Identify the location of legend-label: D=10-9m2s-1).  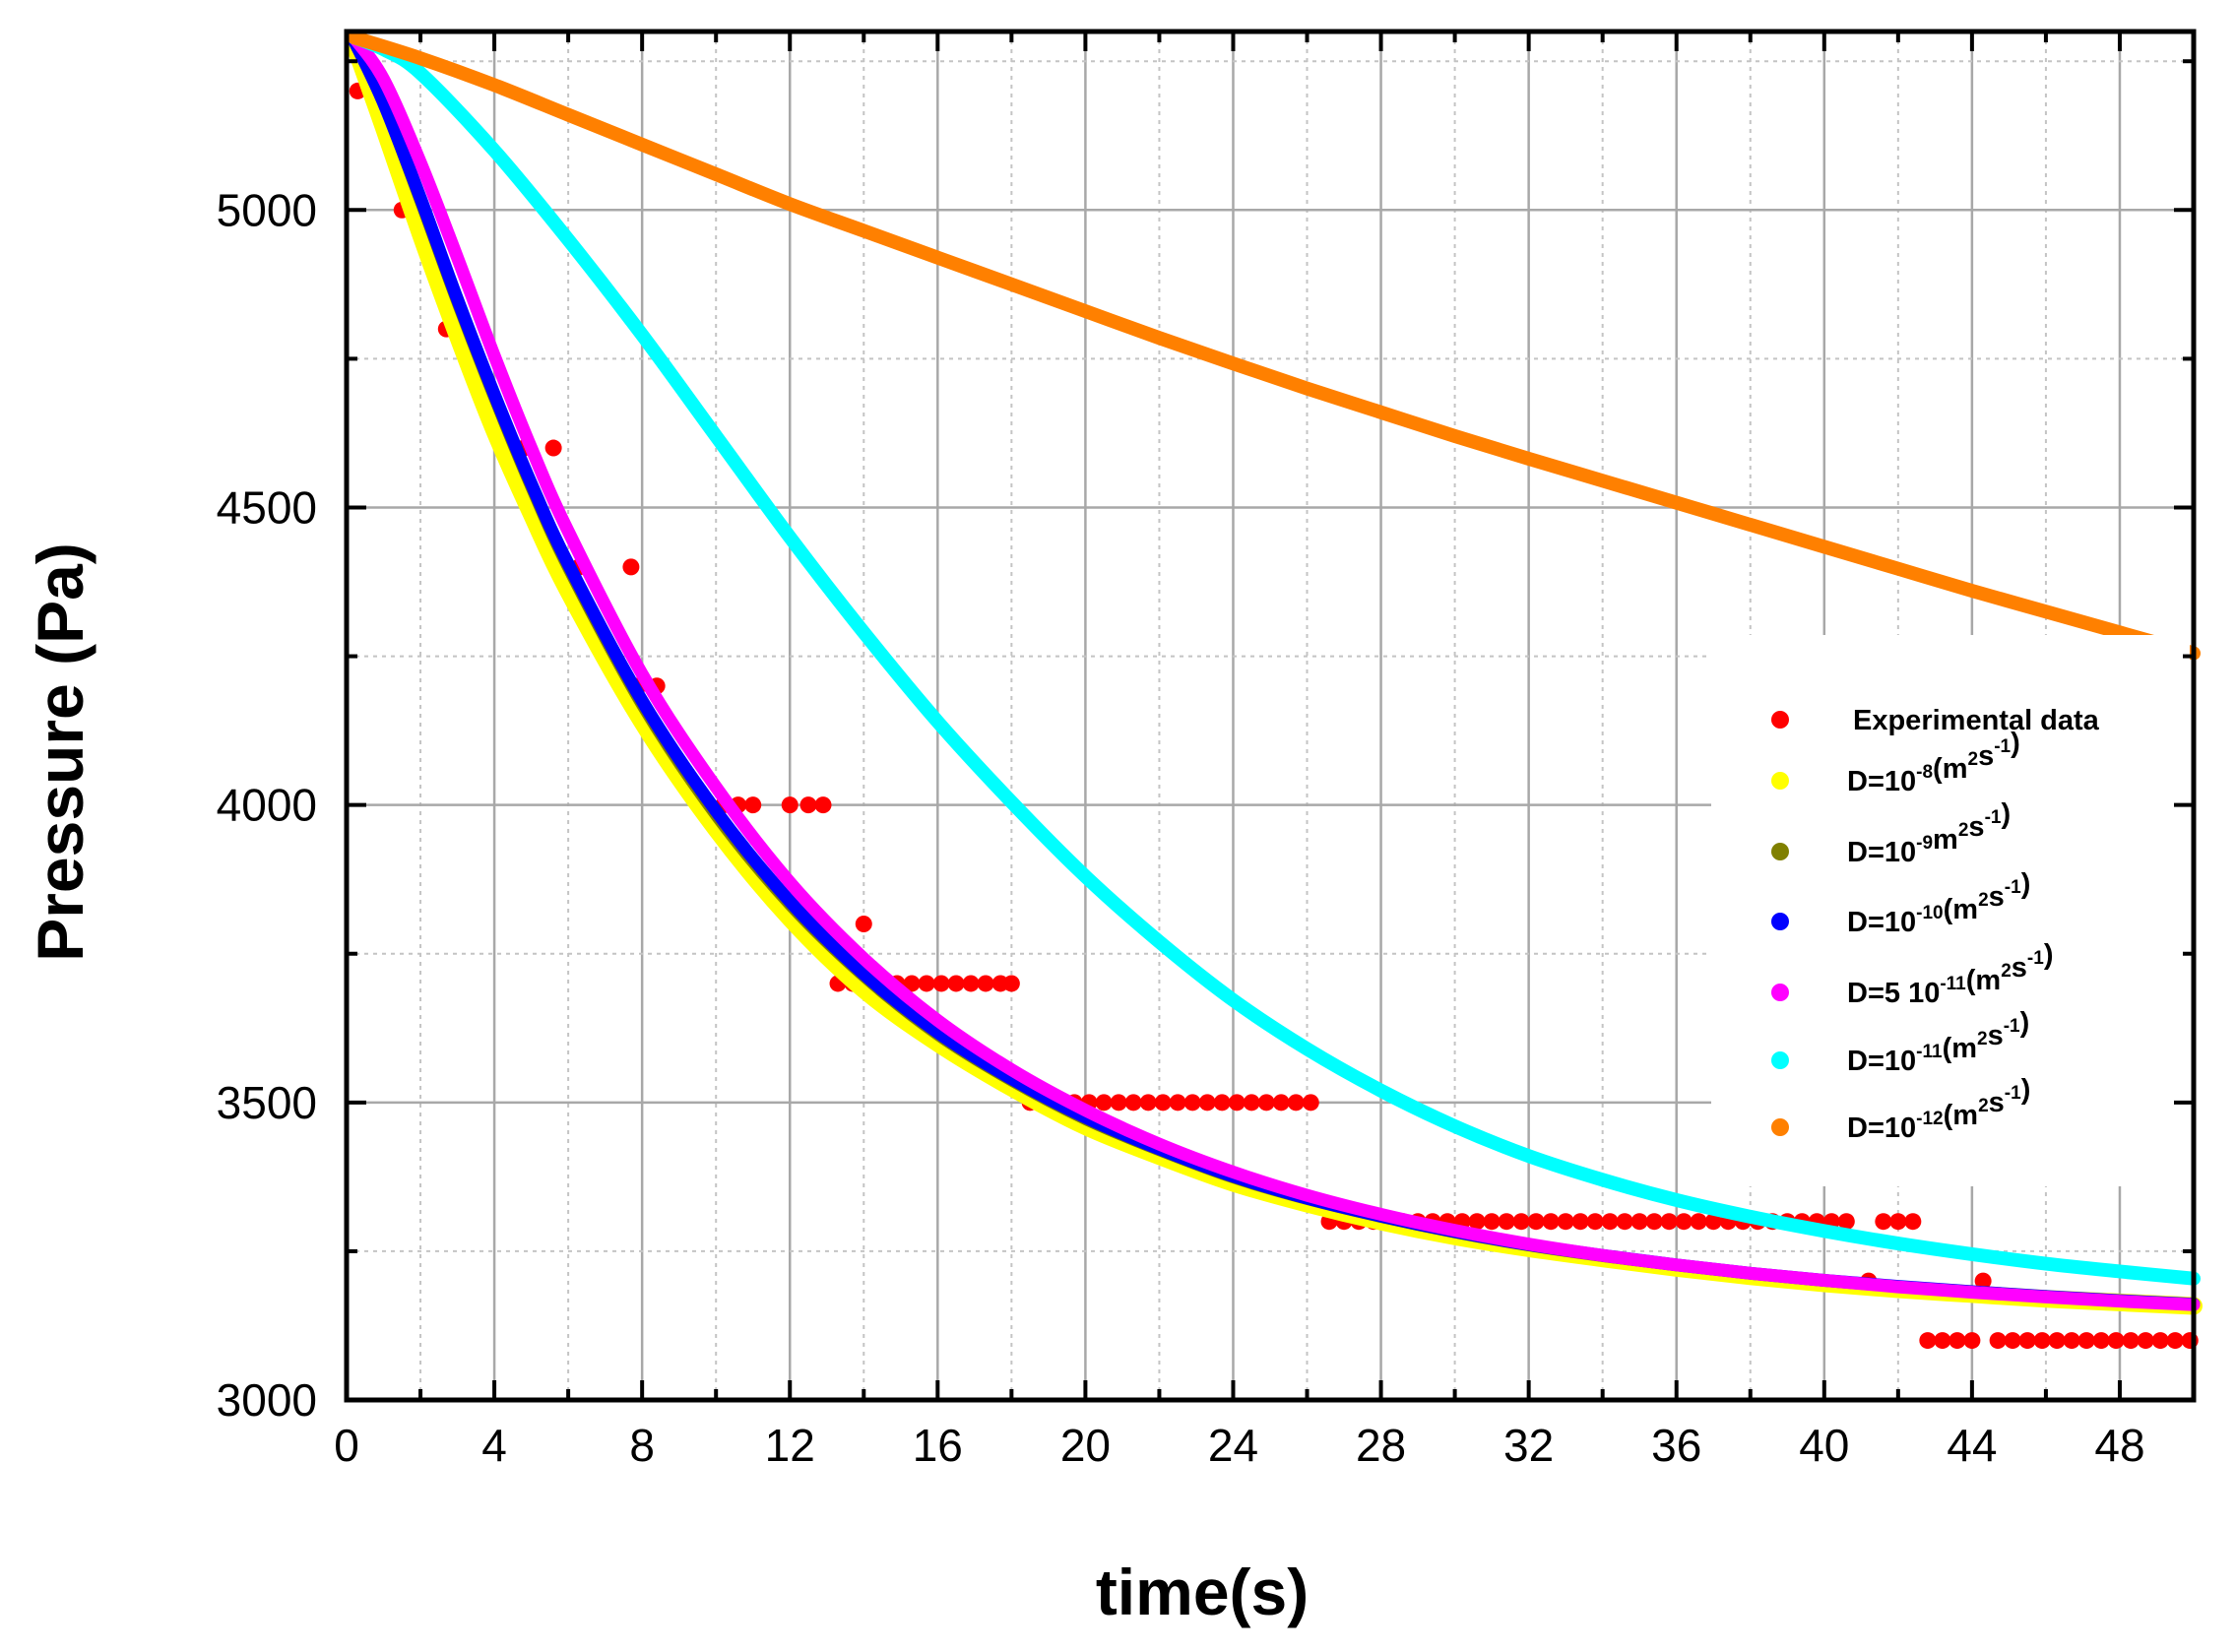
(1929, 833).